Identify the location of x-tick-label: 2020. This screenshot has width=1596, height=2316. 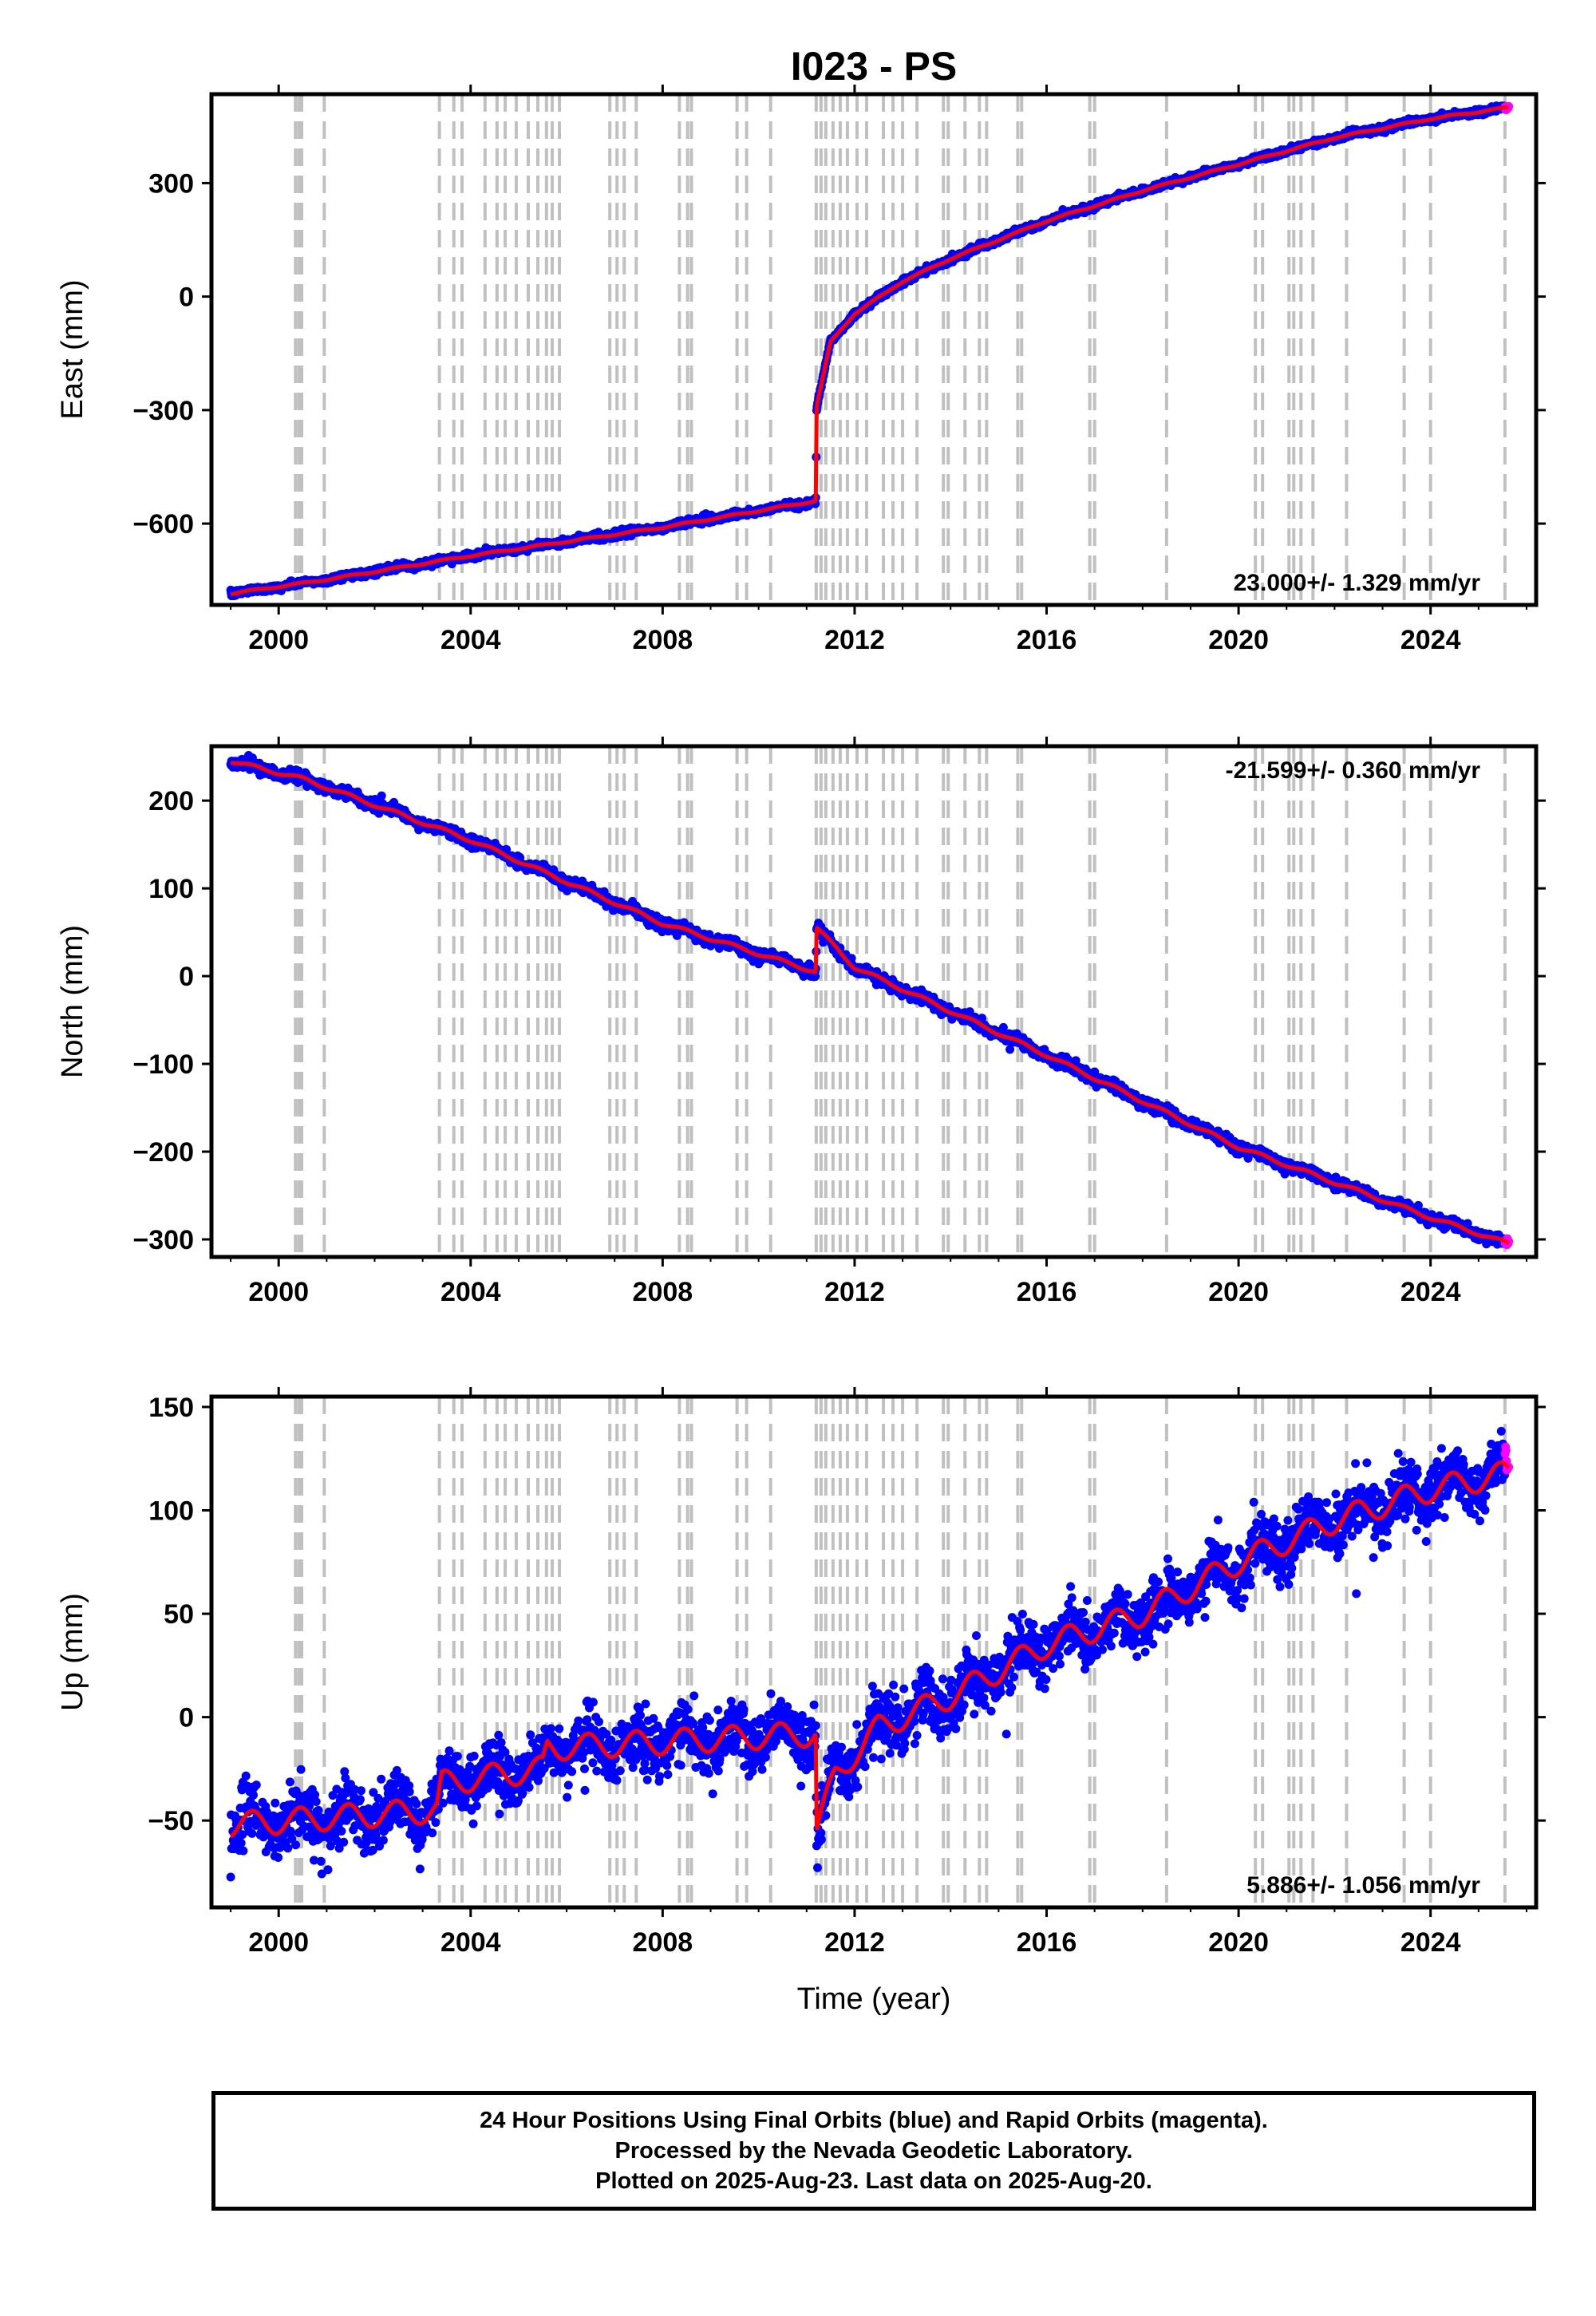
(1238, 640).